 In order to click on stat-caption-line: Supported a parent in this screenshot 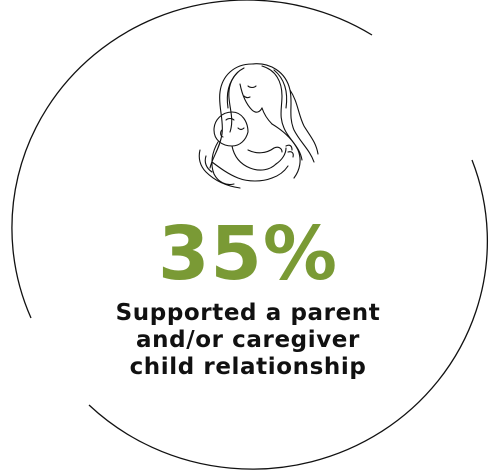, I will do `click(248, 313)`.